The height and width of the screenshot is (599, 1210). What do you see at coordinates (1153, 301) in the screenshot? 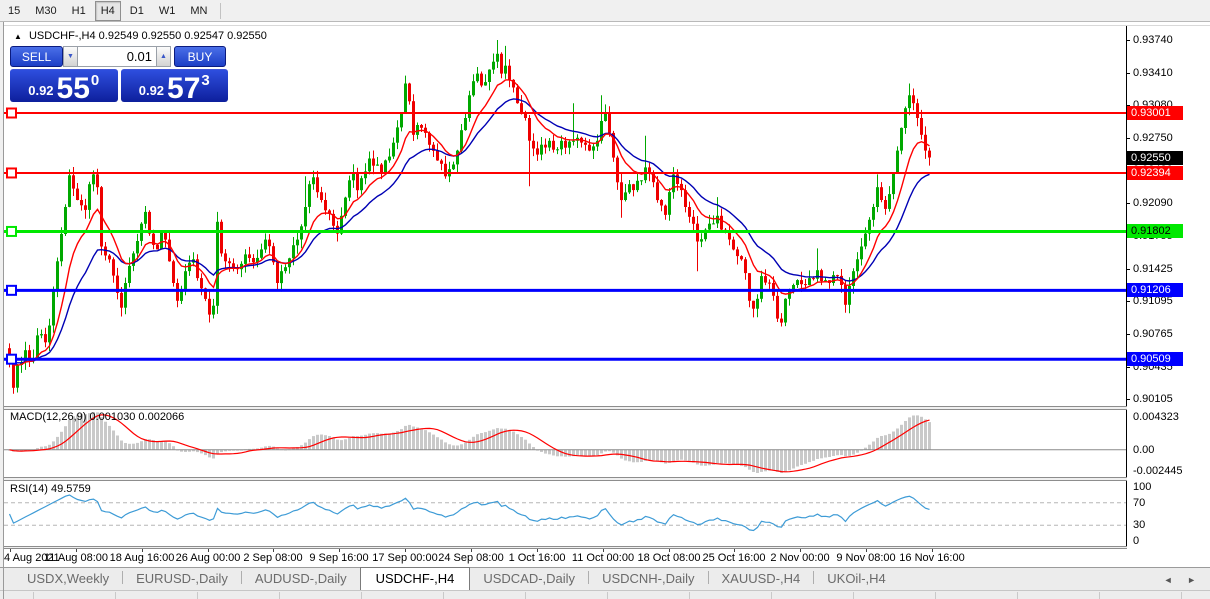
I see `price-axis-tick: 0.91095` at bounding box center [1153, 301].